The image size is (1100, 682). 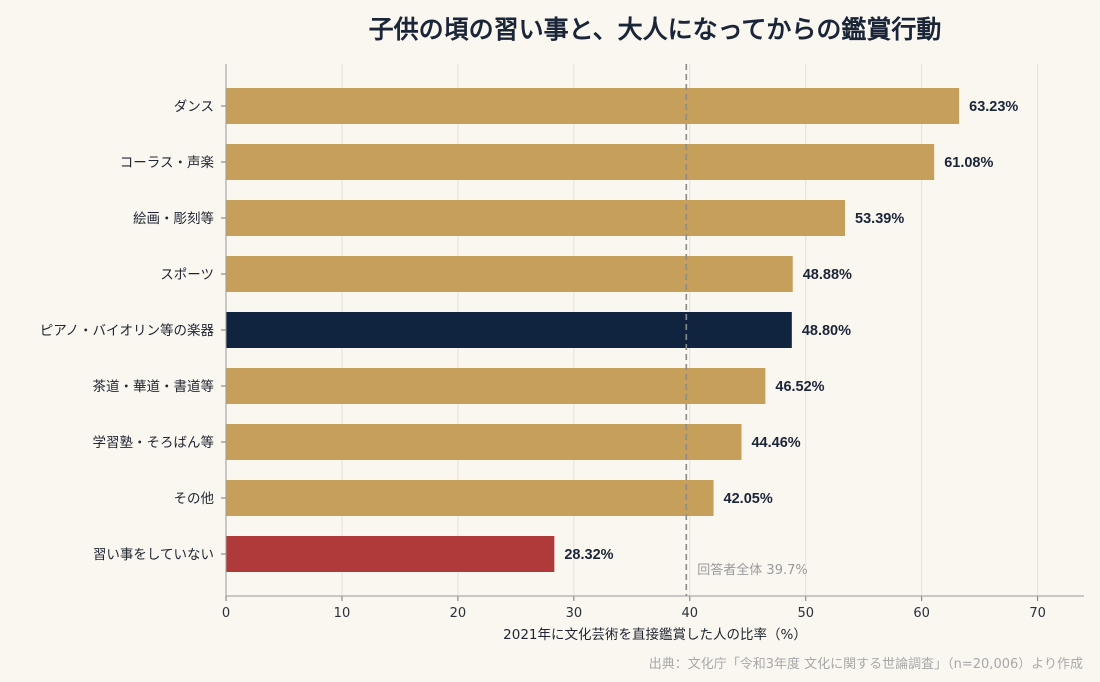 What do you see at coordinates (574, 613) in the screenshot?
I see `x-tick-label: 30` at bounding box center [574, 613].